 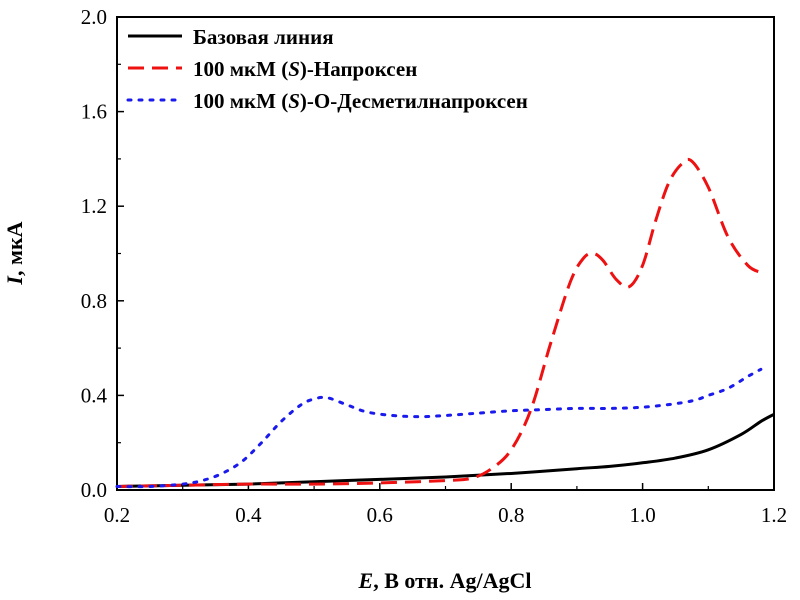 I want to click on y-tick-label: 0.4, so click(x=94, y=395).